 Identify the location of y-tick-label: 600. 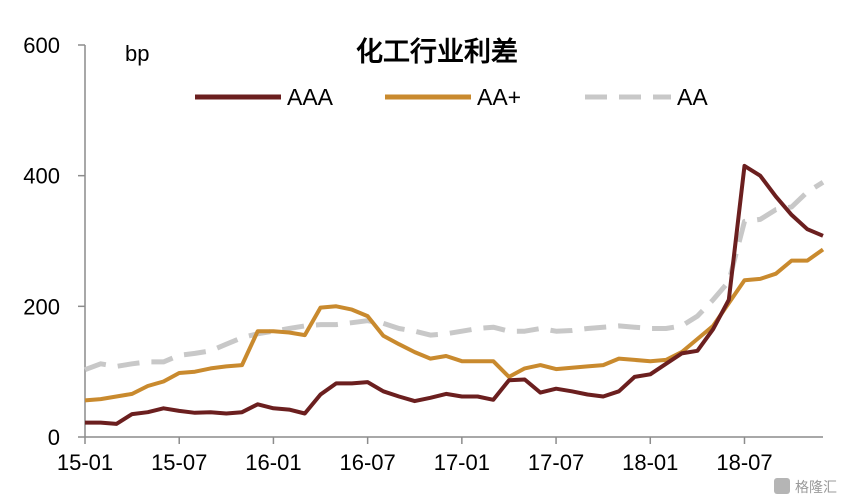
(41, 45).